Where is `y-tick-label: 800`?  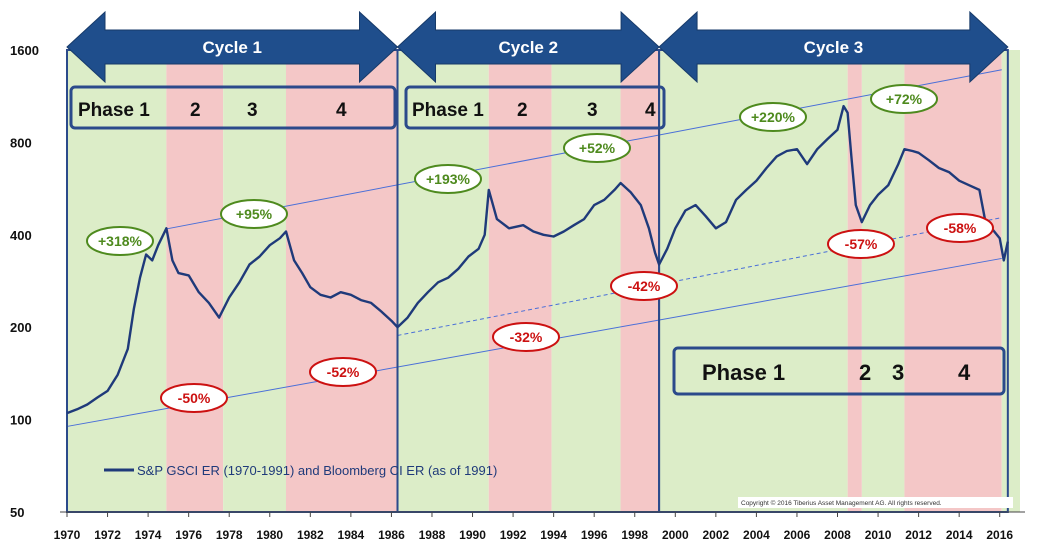
y-tick-label: 800 is located at coordinates (21, 142).